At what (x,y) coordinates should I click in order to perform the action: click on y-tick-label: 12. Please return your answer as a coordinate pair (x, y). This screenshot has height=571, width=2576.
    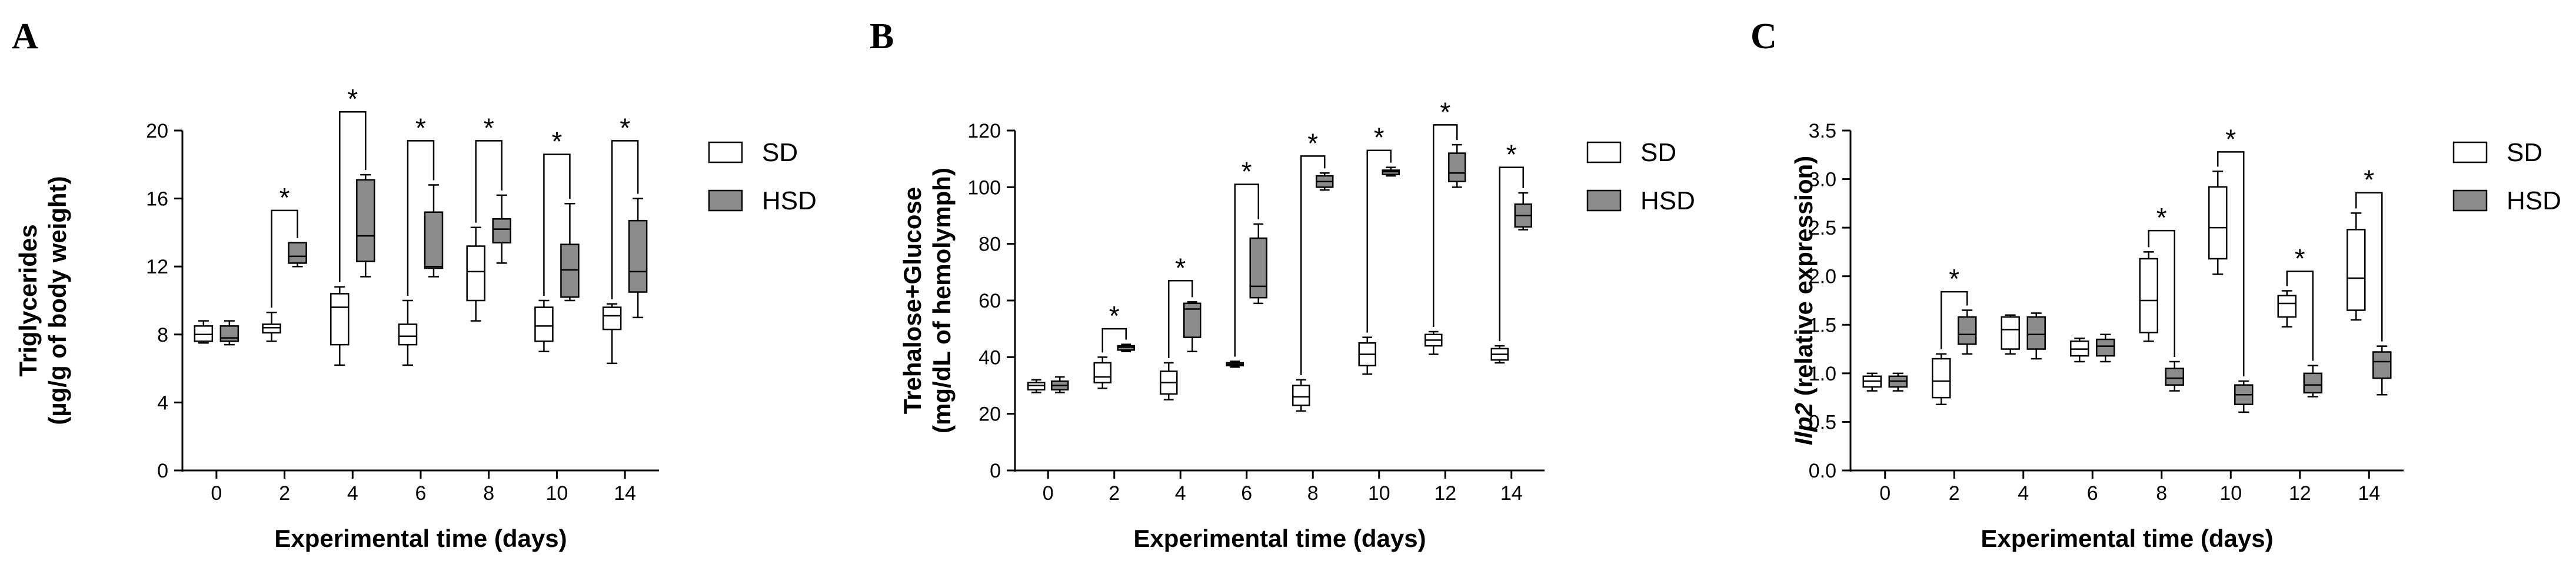
    Looking at the image, I should click on (157, 267).